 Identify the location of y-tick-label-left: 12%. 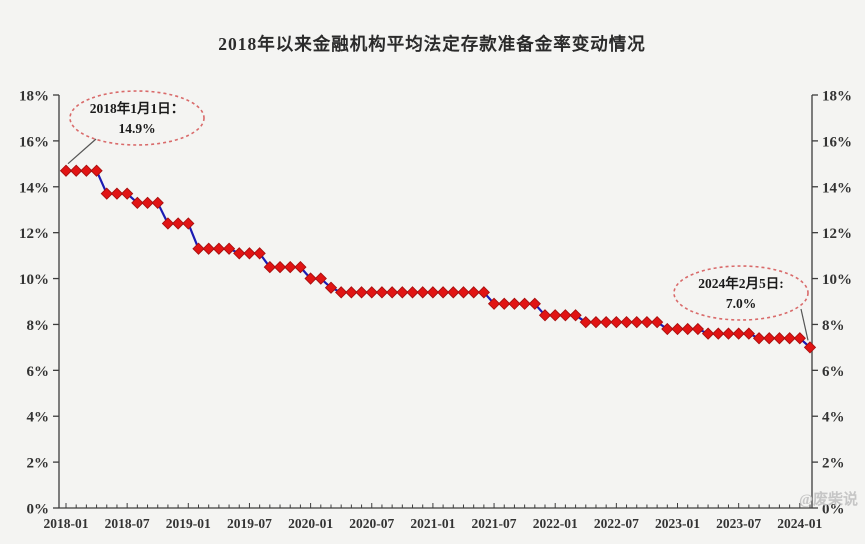
(34, 234).